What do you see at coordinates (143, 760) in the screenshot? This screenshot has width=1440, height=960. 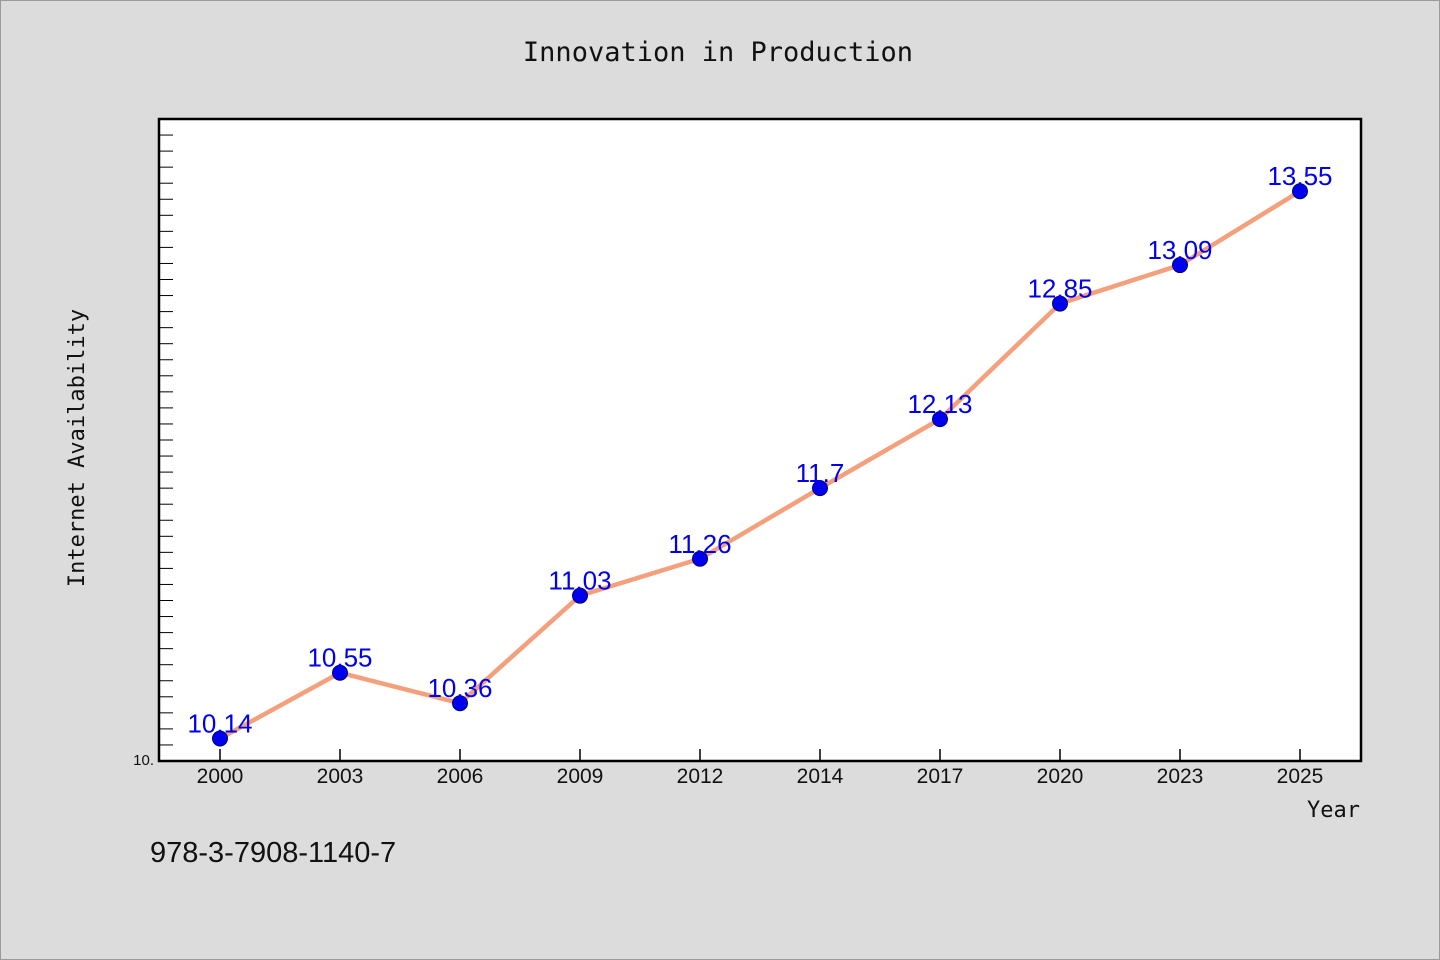 I see `y-tick-label: 10.` at bounding box center [143, 760].